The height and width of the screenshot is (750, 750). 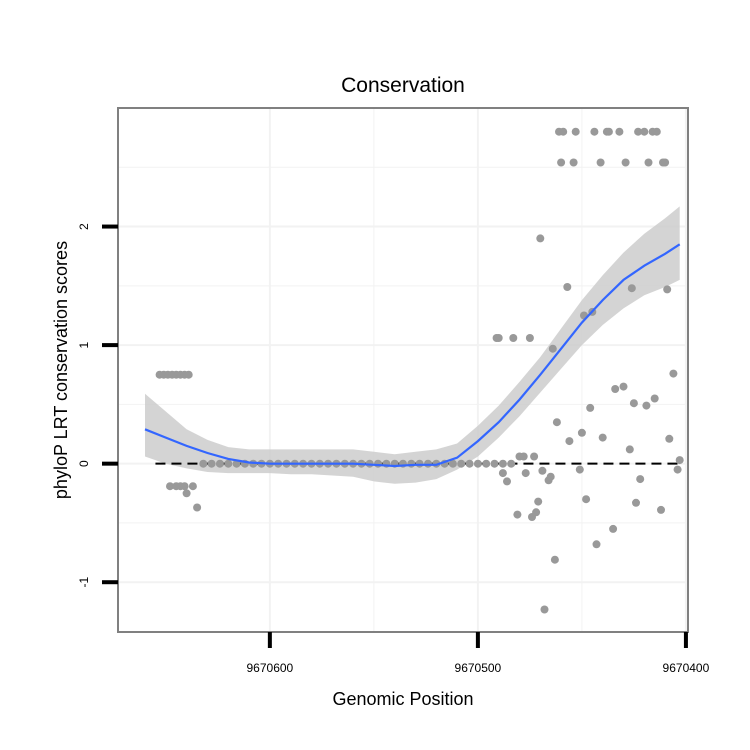 I want to click on x-tick-label: 9670600, so click(x=270, y=668).